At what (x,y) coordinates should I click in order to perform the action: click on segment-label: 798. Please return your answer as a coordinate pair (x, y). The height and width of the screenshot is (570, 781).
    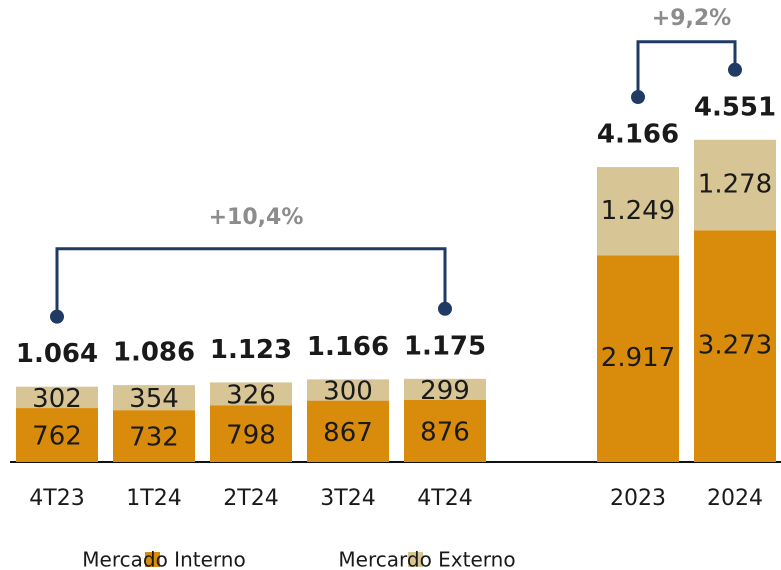
    Looking at the image, I should click on (251, 435).